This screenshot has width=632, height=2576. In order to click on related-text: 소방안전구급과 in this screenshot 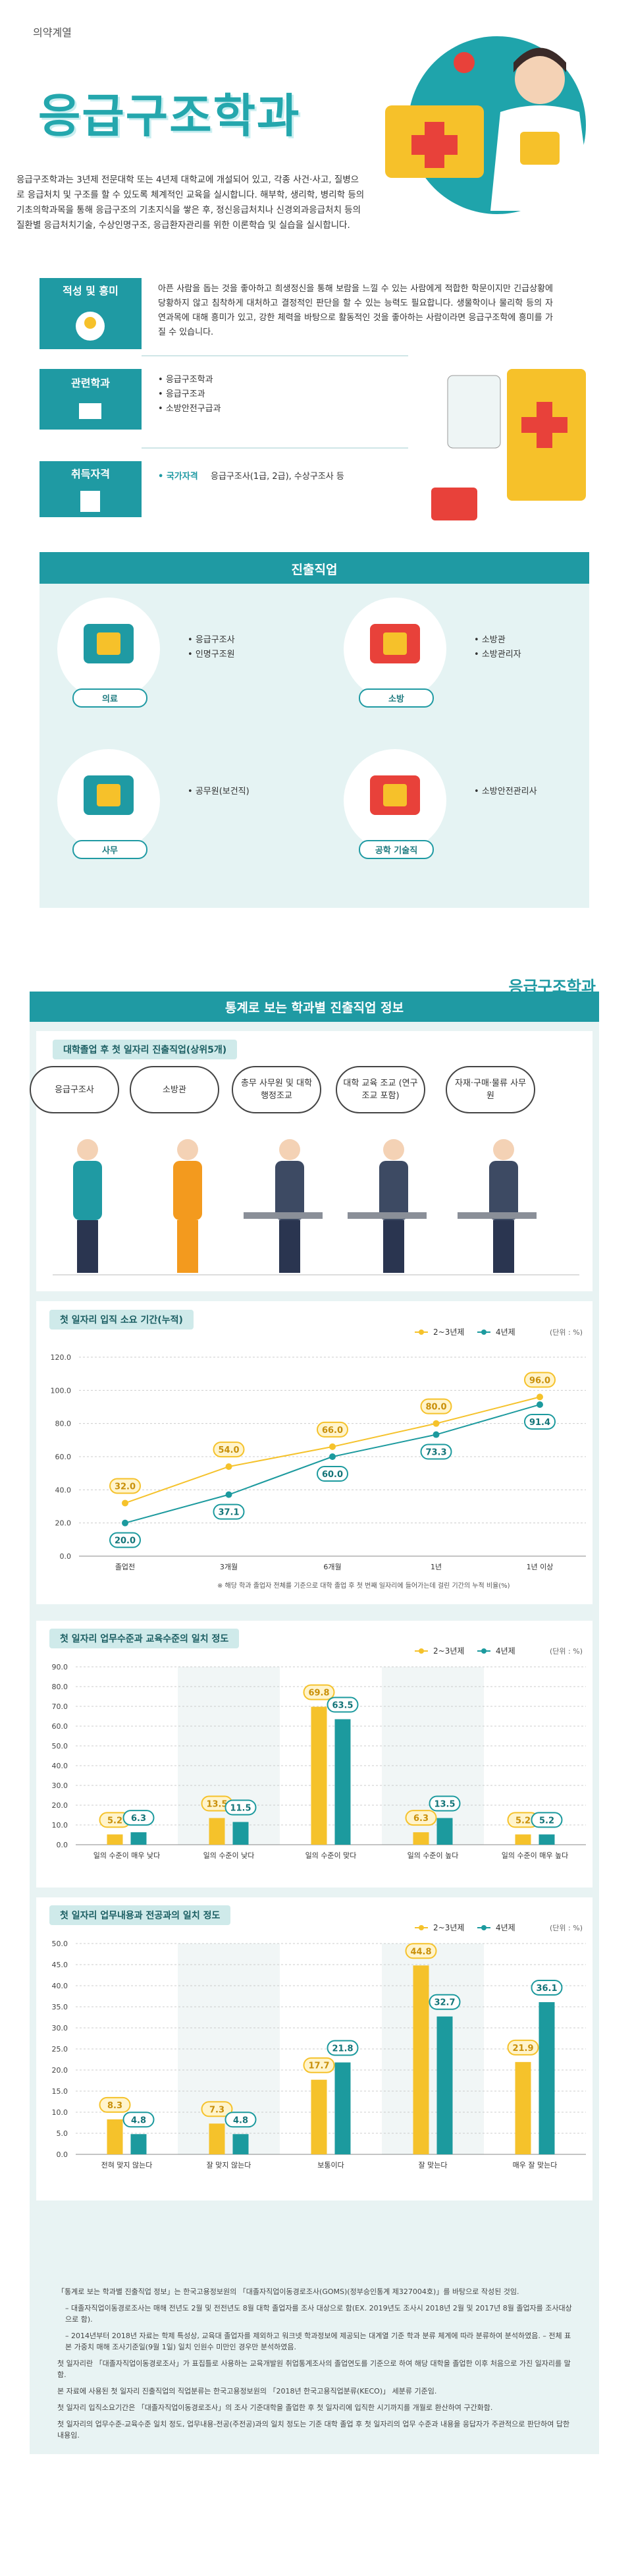, I will do `click(193, 409)`.